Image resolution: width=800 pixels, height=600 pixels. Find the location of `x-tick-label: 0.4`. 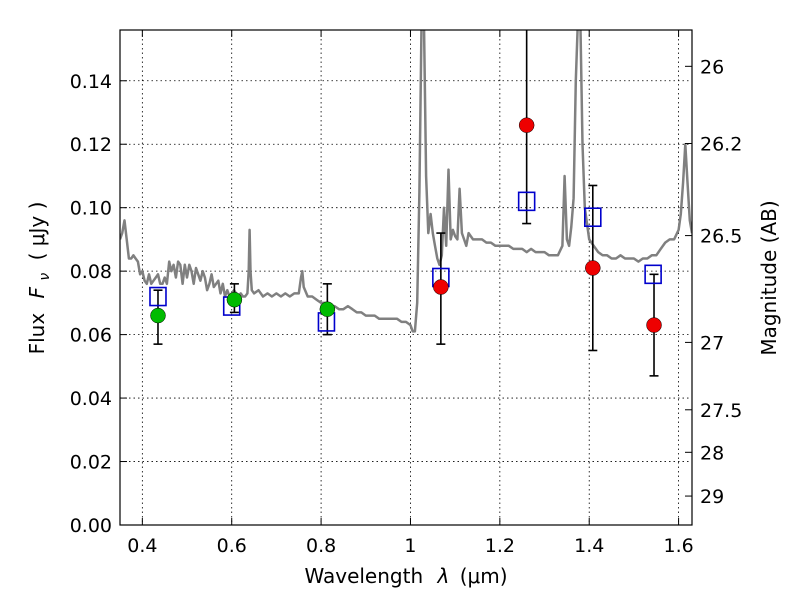

x-tick-label: 0.4 is located at coordinates (142, 546).